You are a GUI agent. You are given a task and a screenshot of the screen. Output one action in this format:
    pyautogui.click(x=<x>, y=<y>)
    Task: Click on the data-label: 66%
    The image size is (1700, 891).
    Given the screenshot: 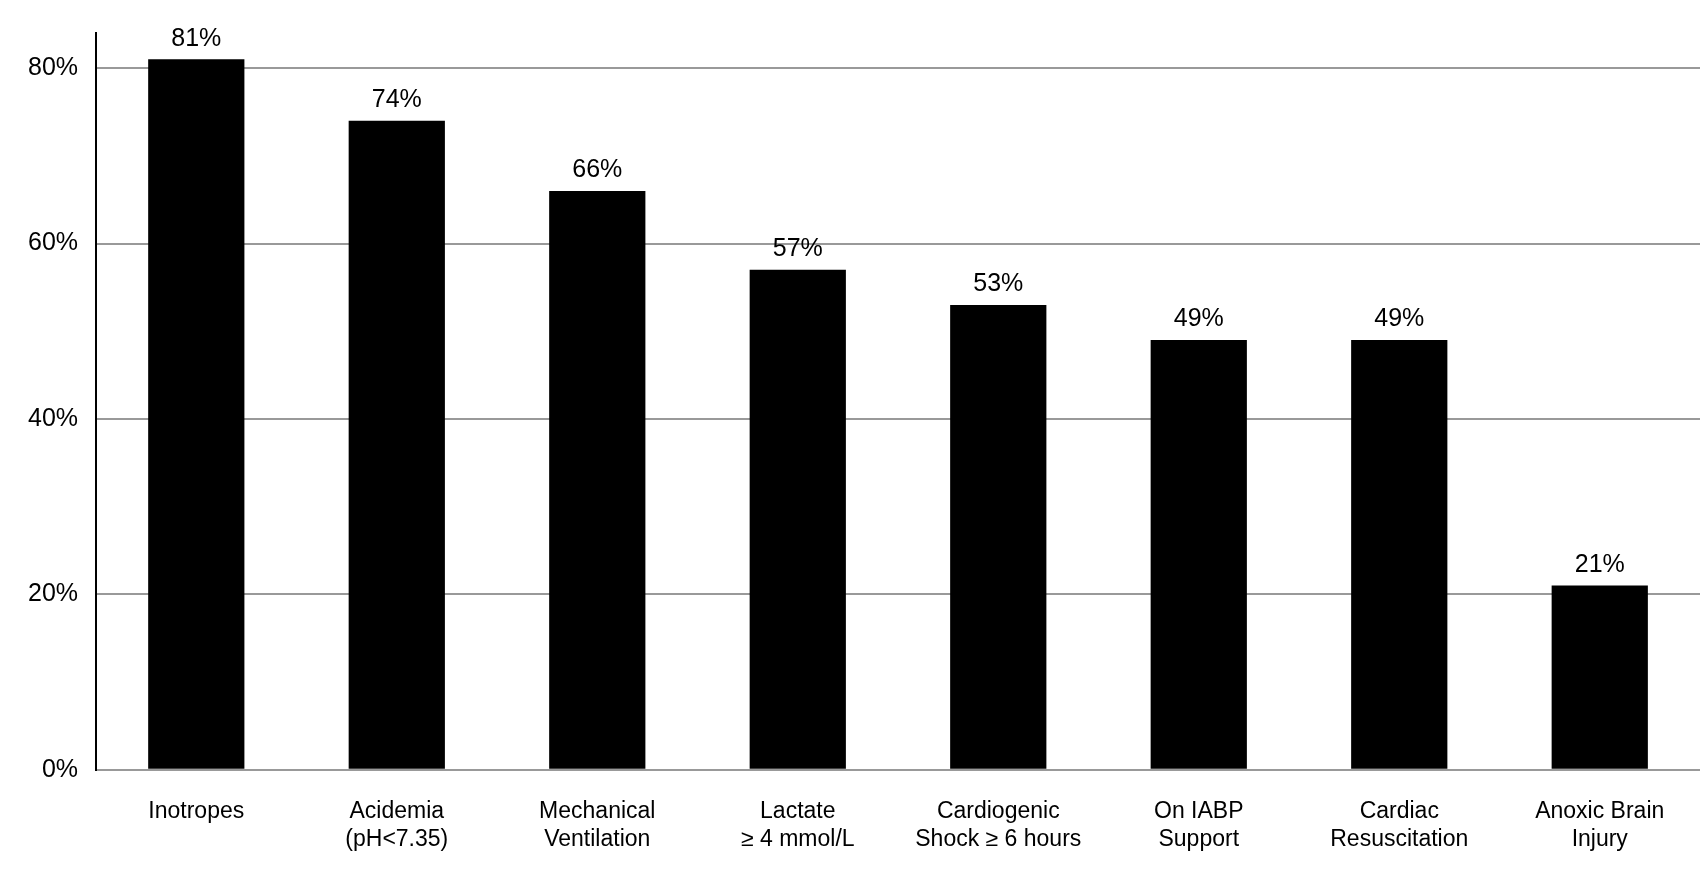 What is the action you would take?
    pyautogui.click(x=597, y=168)
    